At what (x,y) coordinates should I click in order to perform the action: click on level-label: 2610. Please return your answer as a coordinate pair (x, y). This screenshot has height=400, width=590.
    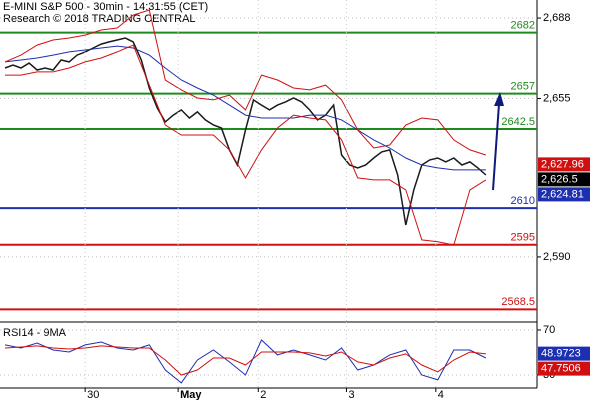
    Looking at the image, I should click on (523, 201).